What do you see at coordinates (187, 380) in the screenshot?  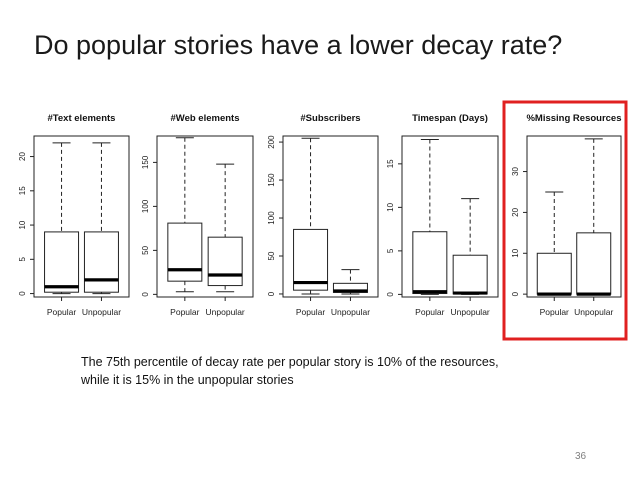 I see `caption-line-2: while it is 15% in the unpopular stories` at bounding box center [187, 380].